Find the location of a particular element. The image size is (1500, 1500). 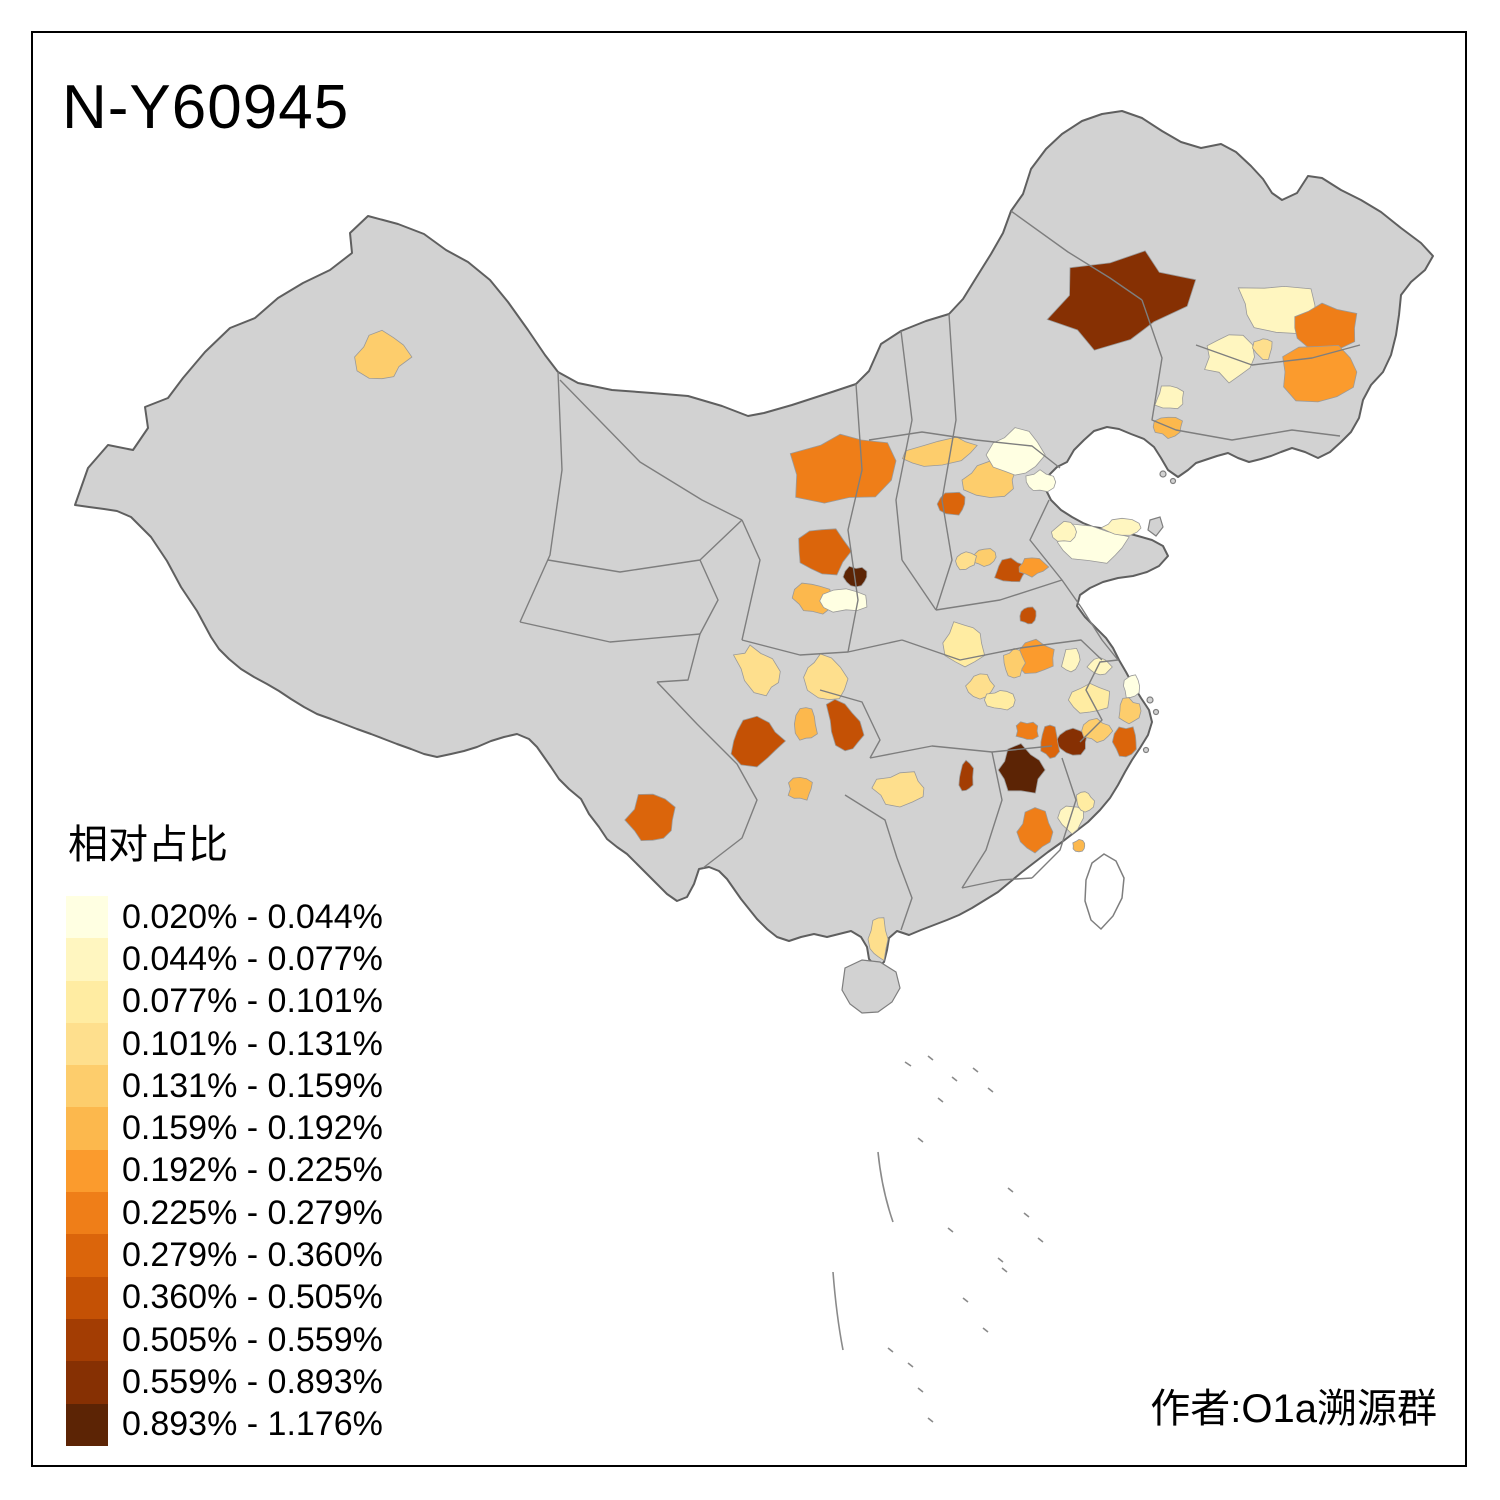

legend-range-label: 0.360% - 0.505% is located at coordinates (252, 1297).